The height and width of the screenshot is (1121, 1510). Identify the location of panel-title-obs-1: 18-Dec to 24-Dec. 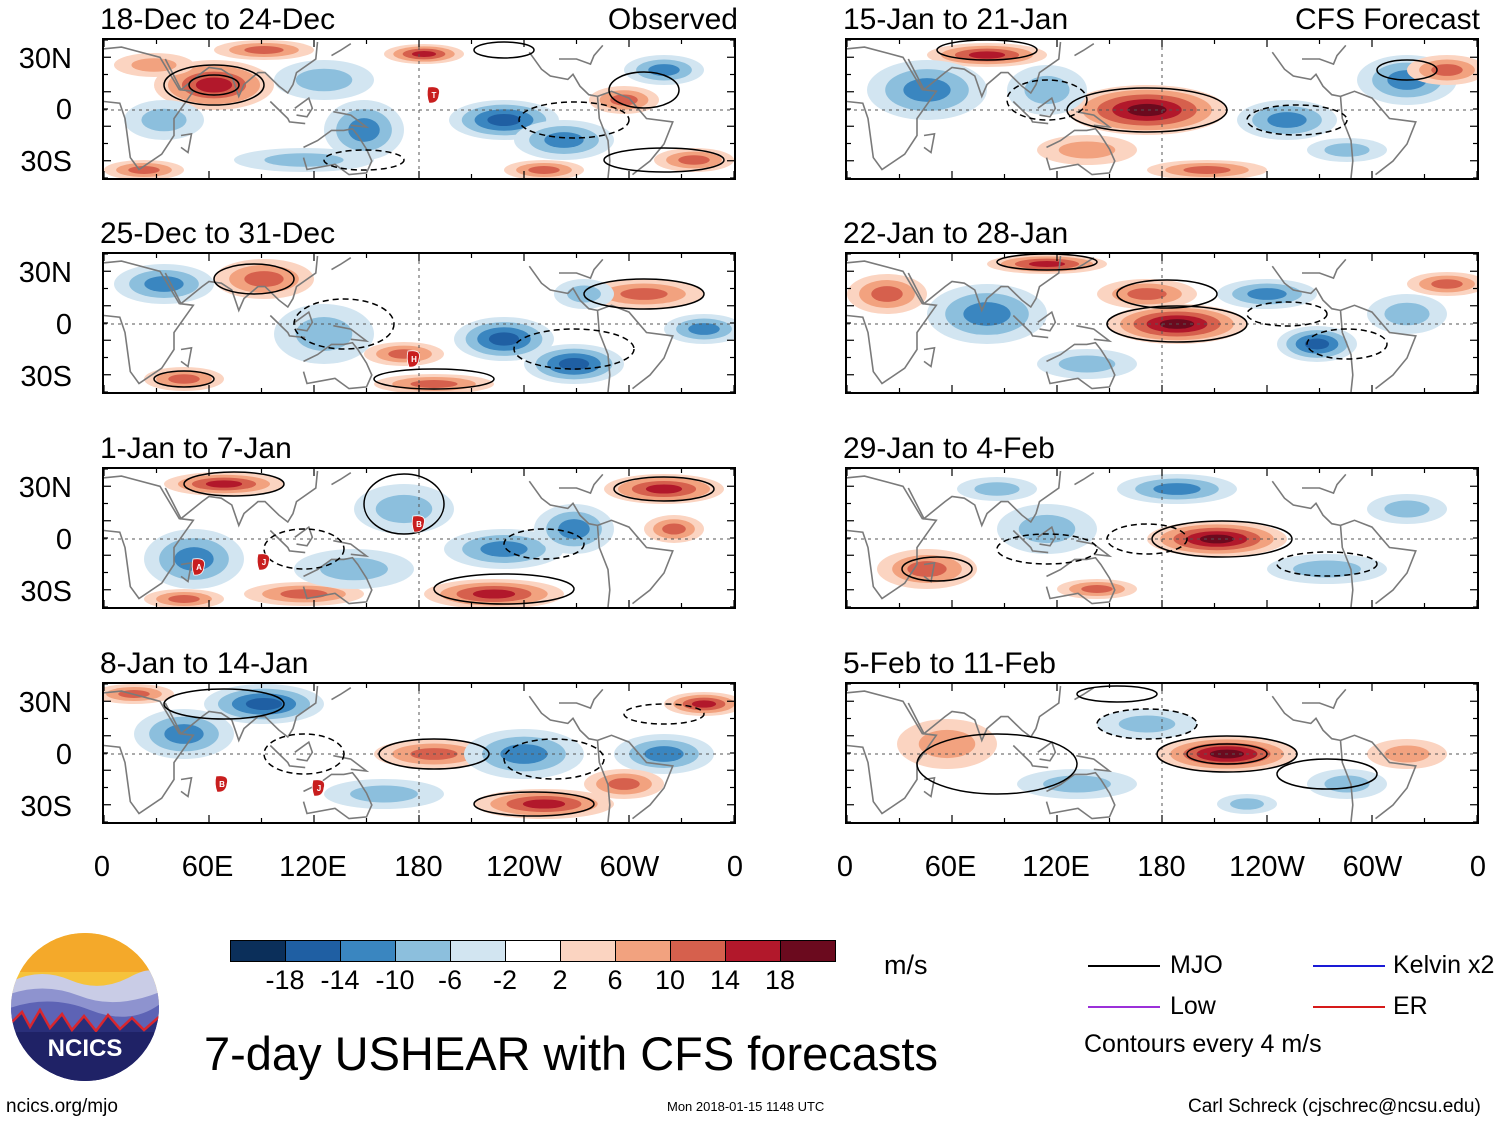
(218, 19).